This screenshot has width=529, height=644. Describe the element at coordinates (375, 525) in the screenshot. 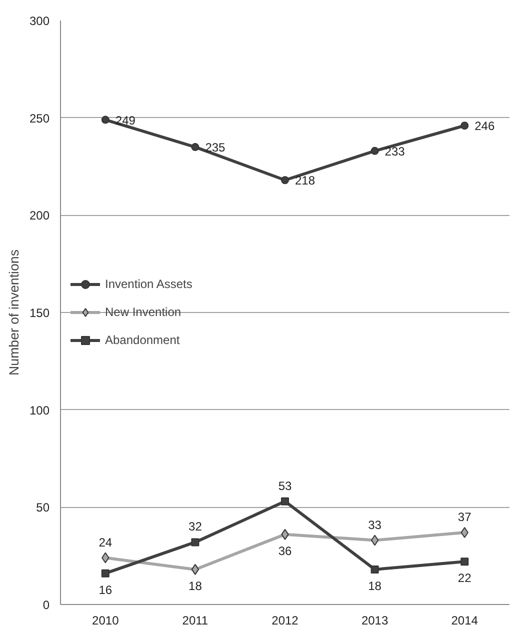

I see `data-label: 33` at that location.